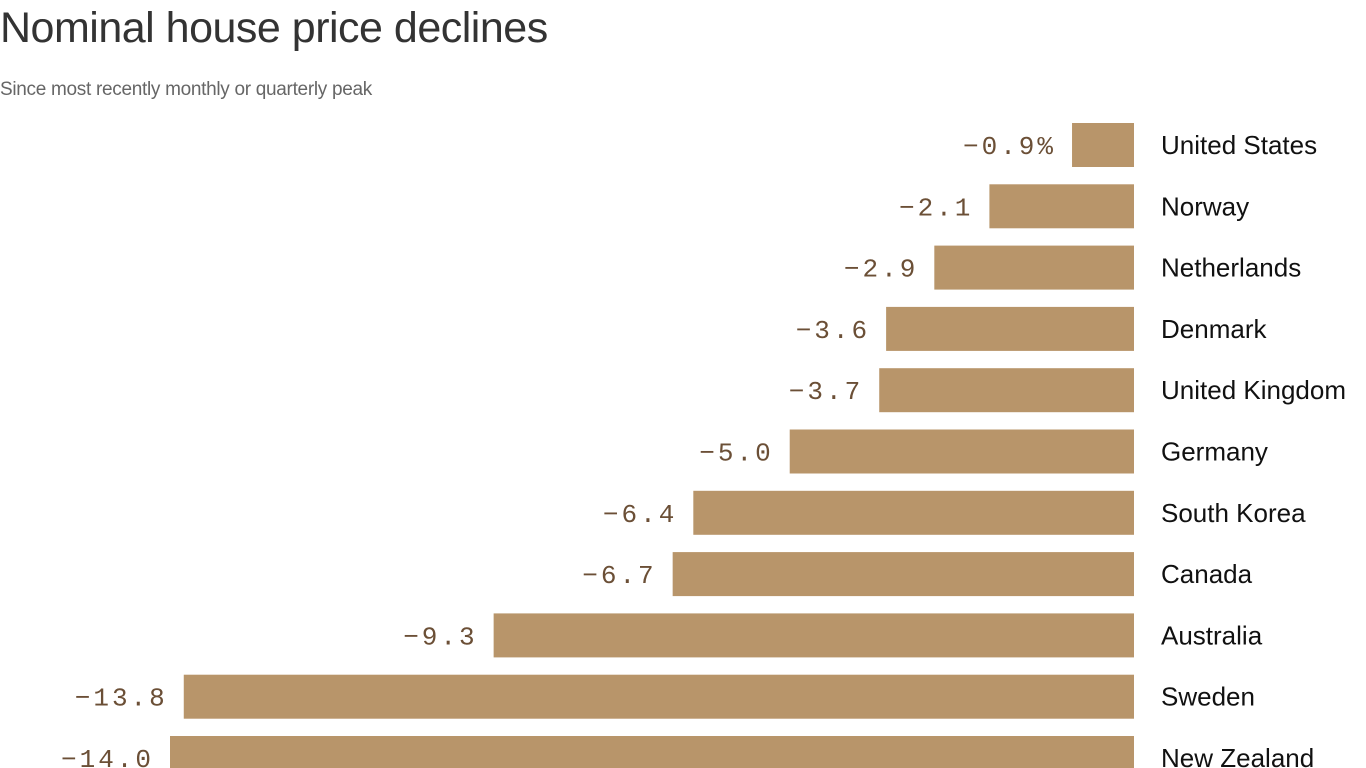 Image resolution: width=1366 pixels, height=768 pixels. Describe the element at coordinates (1253, 390) in the screenshot. I see `category-label: United Kingdom` at that location.